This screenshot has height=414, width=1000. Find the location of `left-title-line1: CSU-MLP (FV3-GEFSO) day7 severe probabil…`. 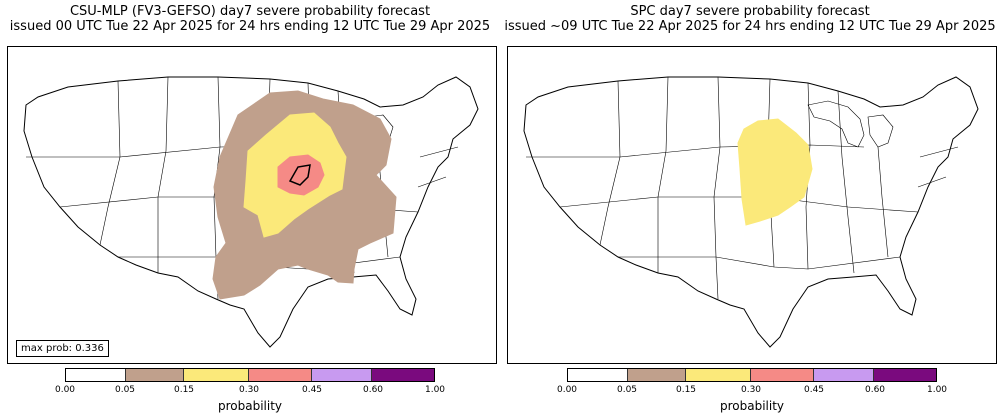

left-title-line1: CSU-MLP (FV3-GEFSO) day7 severe probabil… is located at coordinates (250, 11).